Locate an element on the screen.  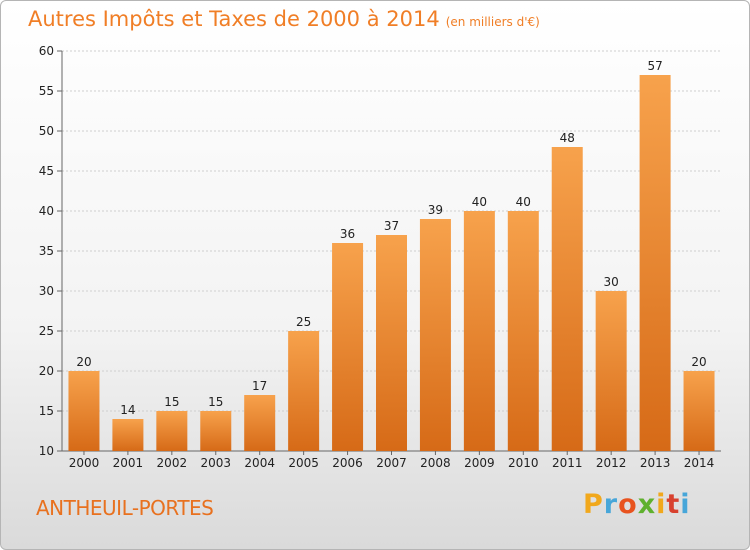
x-tick-label: 2013 is located at coordinates (655, 463).